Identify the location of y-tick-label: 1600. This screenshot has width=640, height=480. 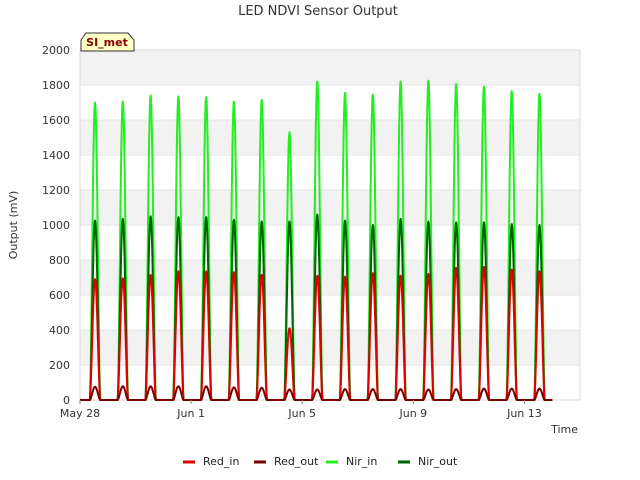
(56, 120).